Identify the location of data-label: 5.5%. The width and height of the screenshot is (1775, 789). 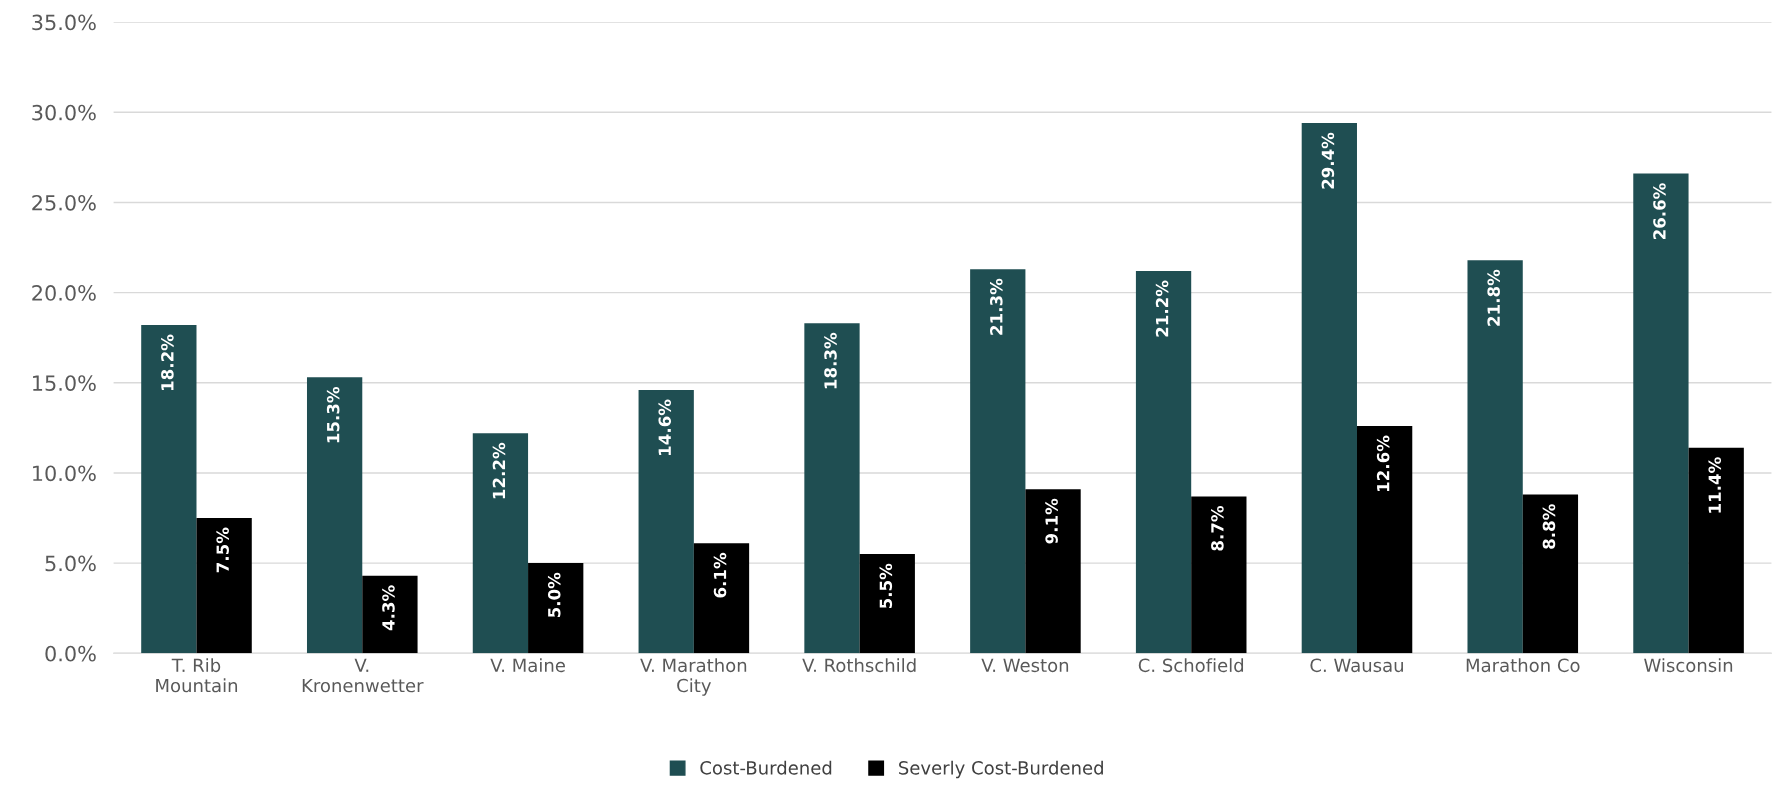
(886, 586).